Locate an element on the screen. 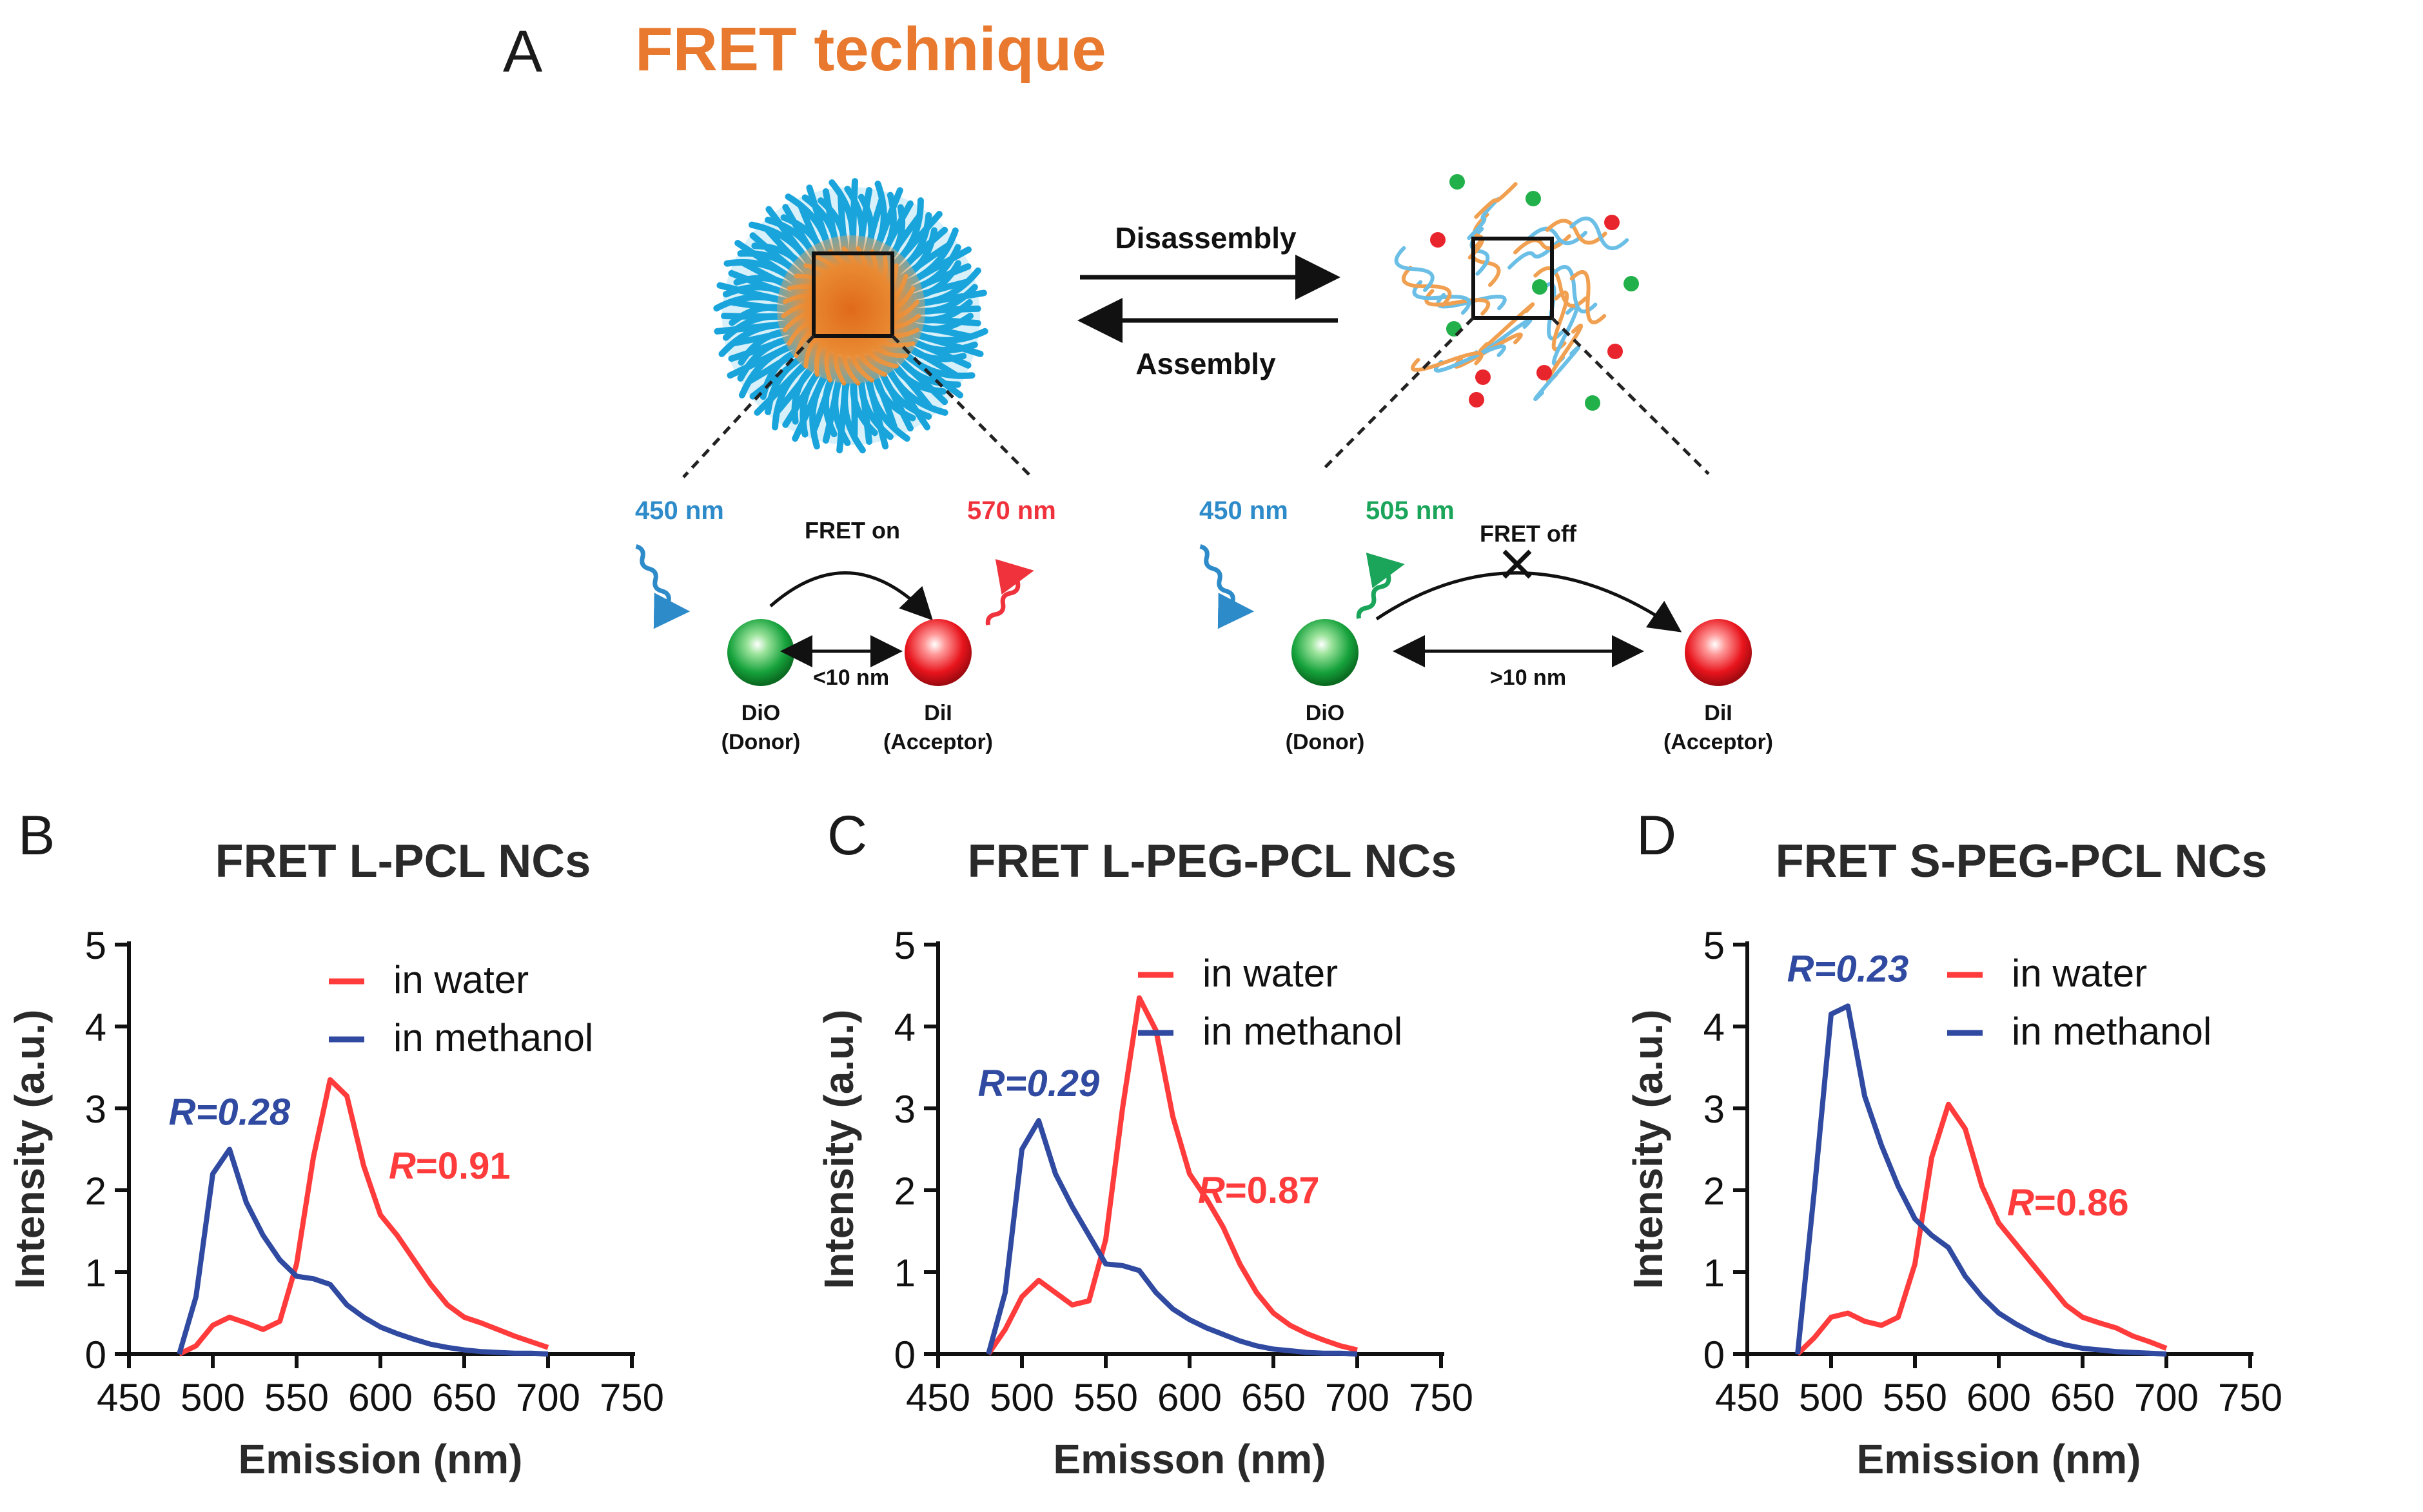  x-axis-label: Emisson (nm) is located at coordinates (1189, 1459).